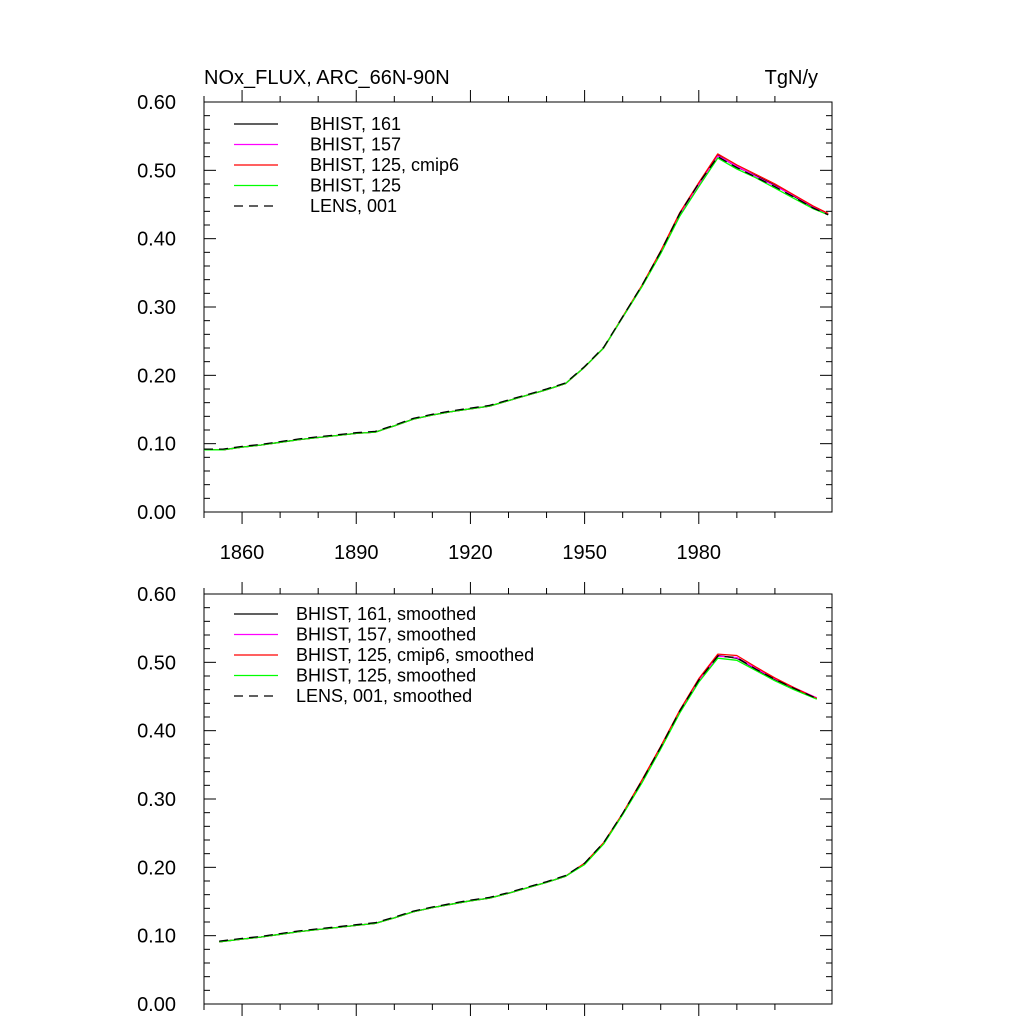 The height and width of the screenshot is (1024, 1024). Describe the element at coordinates (386, 635) in the screenshot. I see `legend-label: BHIST, 157, smoothed` at that location.